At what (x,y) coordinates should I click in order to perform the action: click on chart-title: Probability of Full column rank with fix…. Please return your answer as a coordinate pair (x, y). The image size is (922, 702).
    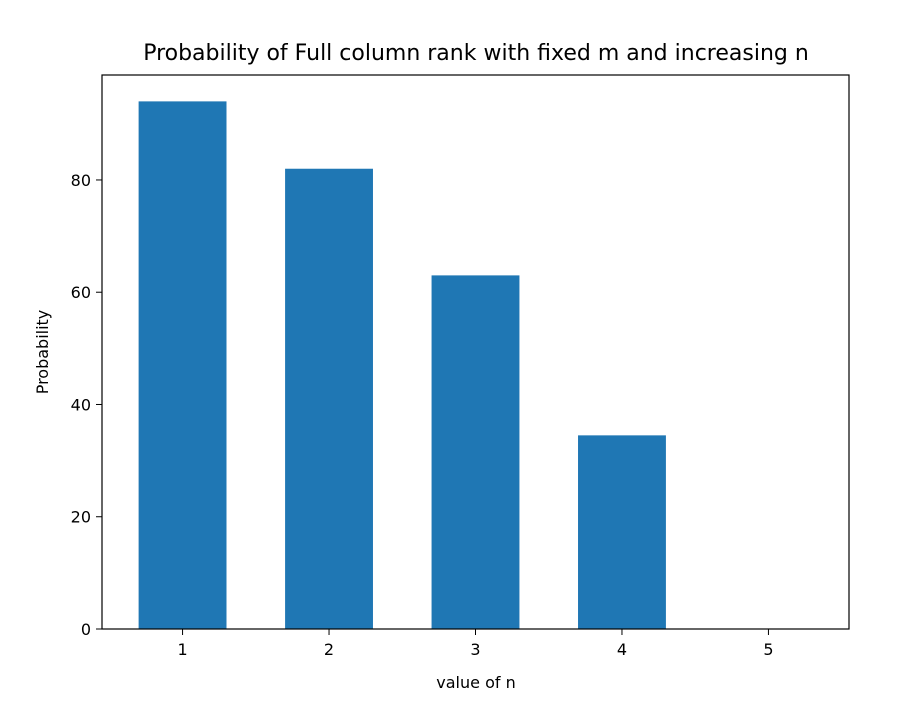
    Looking at the image, I should click on (476, 53).